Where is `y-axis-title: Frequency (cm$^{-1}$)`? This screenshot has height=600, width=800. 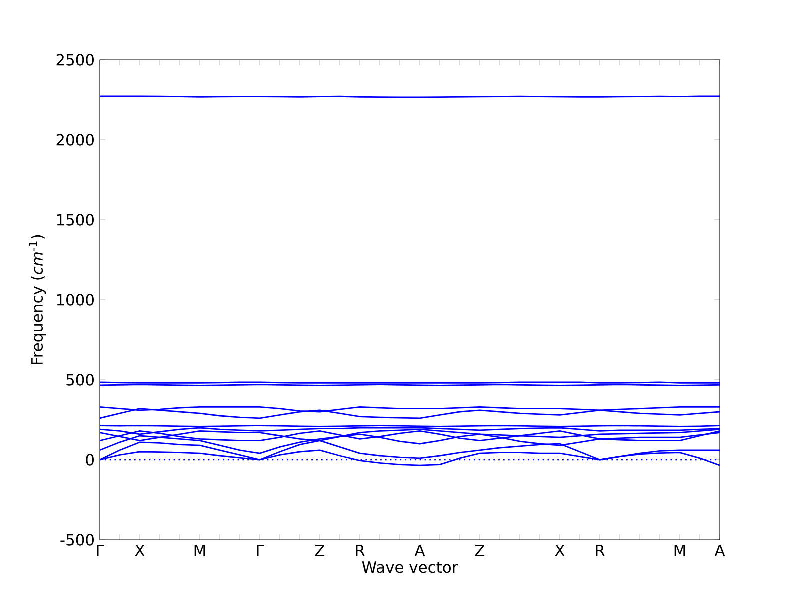 y-axis-title: Frequency (cm$^{-1}$) is located at coordinates (37, 299).